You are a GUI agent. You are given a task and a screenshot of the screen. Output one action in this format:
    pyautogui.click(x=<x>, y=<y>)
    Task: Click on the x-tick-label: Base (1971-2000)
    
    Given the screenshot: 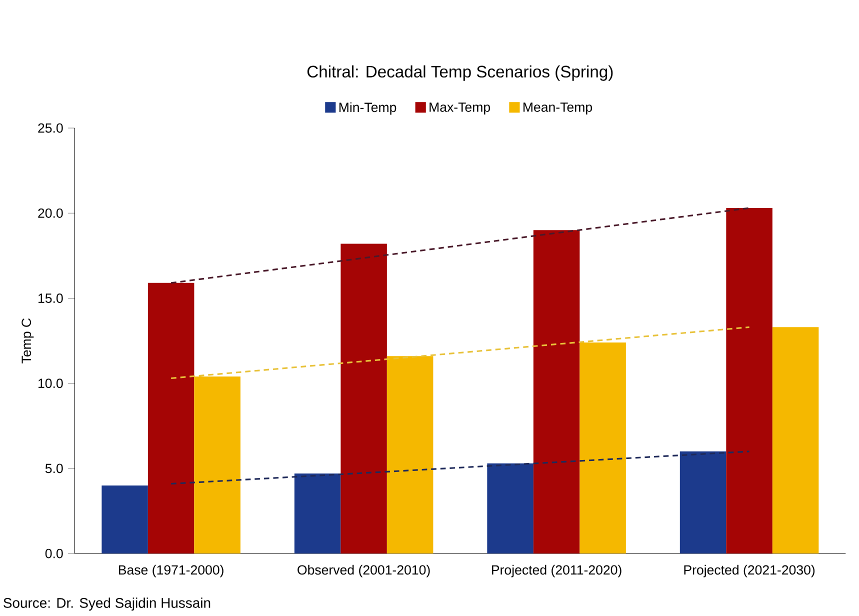 What is the action you would take?
    pyautogui.click(x=171, y=571)
    